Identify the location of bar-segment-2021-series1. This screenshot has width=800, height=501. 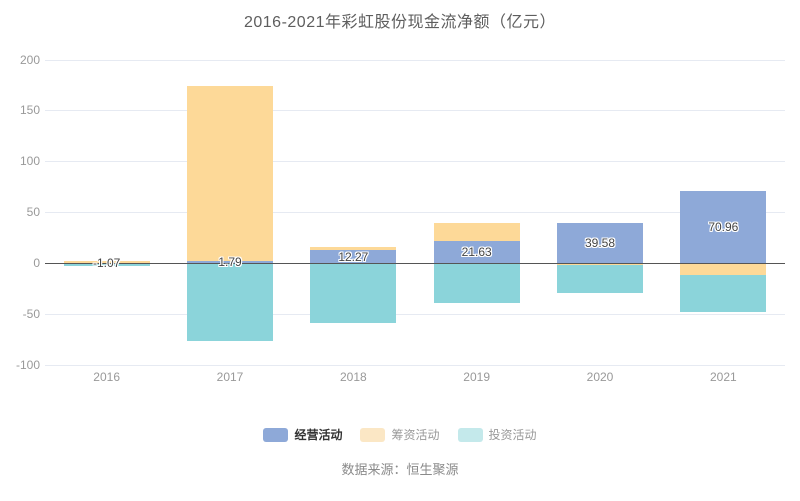
(723, 226).